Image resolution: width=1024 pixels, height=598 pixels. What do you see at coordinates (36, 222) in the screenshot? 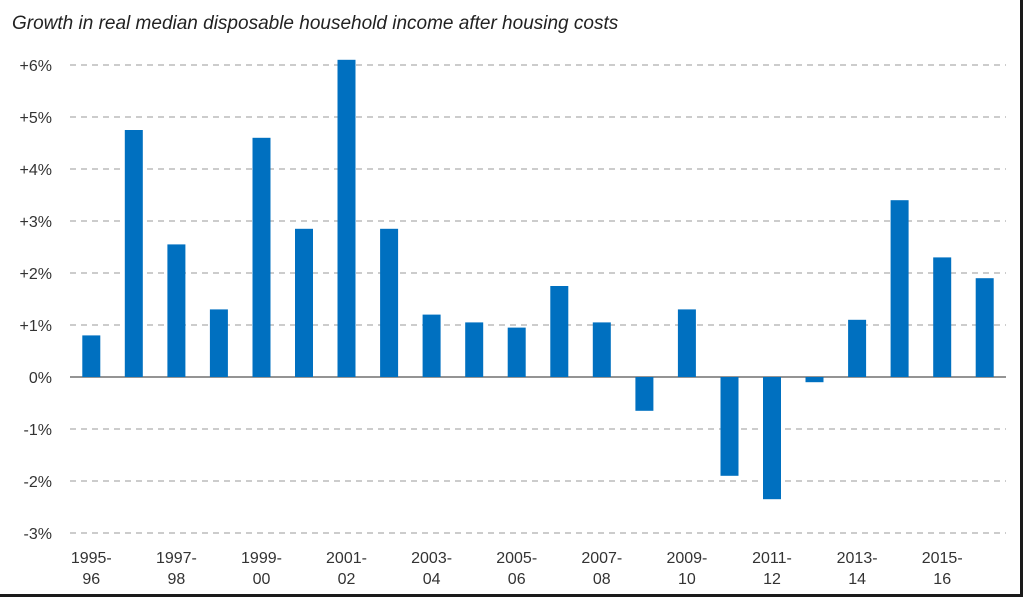
I see `y-tick-label: +3%` at bounding box center [36, 222].